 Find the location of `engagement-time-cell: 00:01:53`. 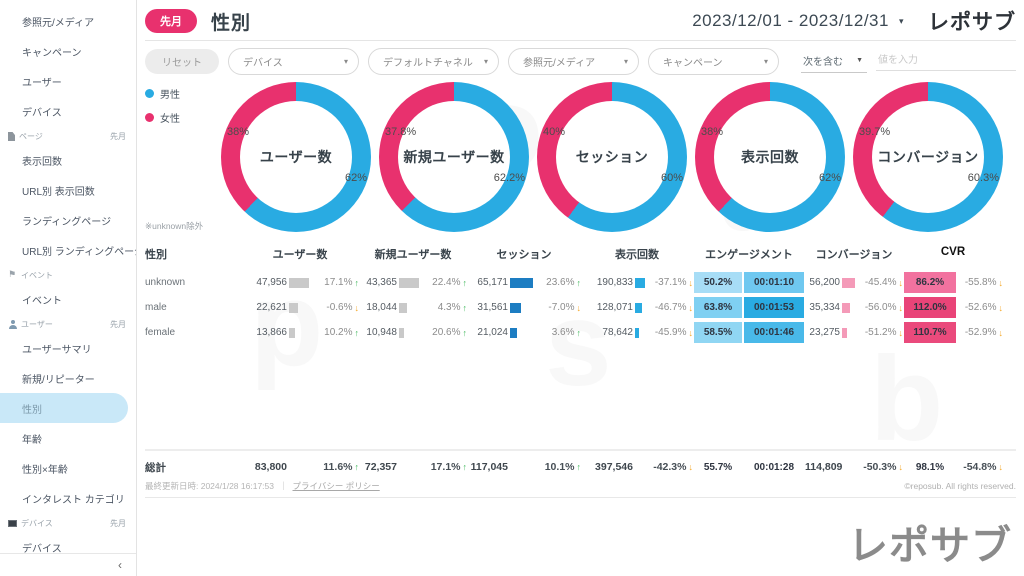

engagement-time-cell: 00:01:53 is located at coordinates (774, 307).